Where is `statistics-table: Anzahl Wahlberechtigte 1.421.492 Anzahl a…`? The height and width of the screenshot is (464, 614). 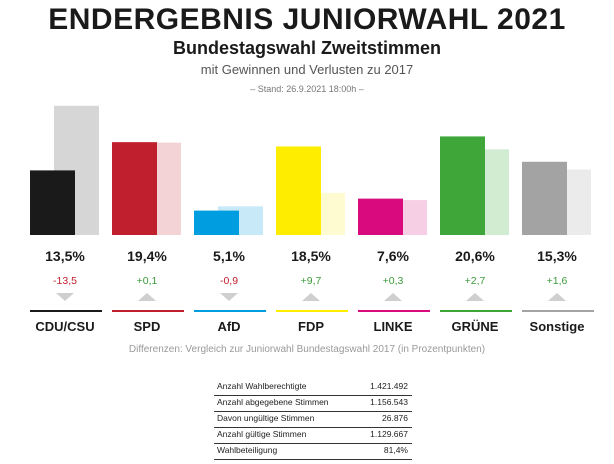
statistics-table: Anzahl Wahlberechtigte 1.421.492 Anzahl a… is located at coordinates (313, 420).